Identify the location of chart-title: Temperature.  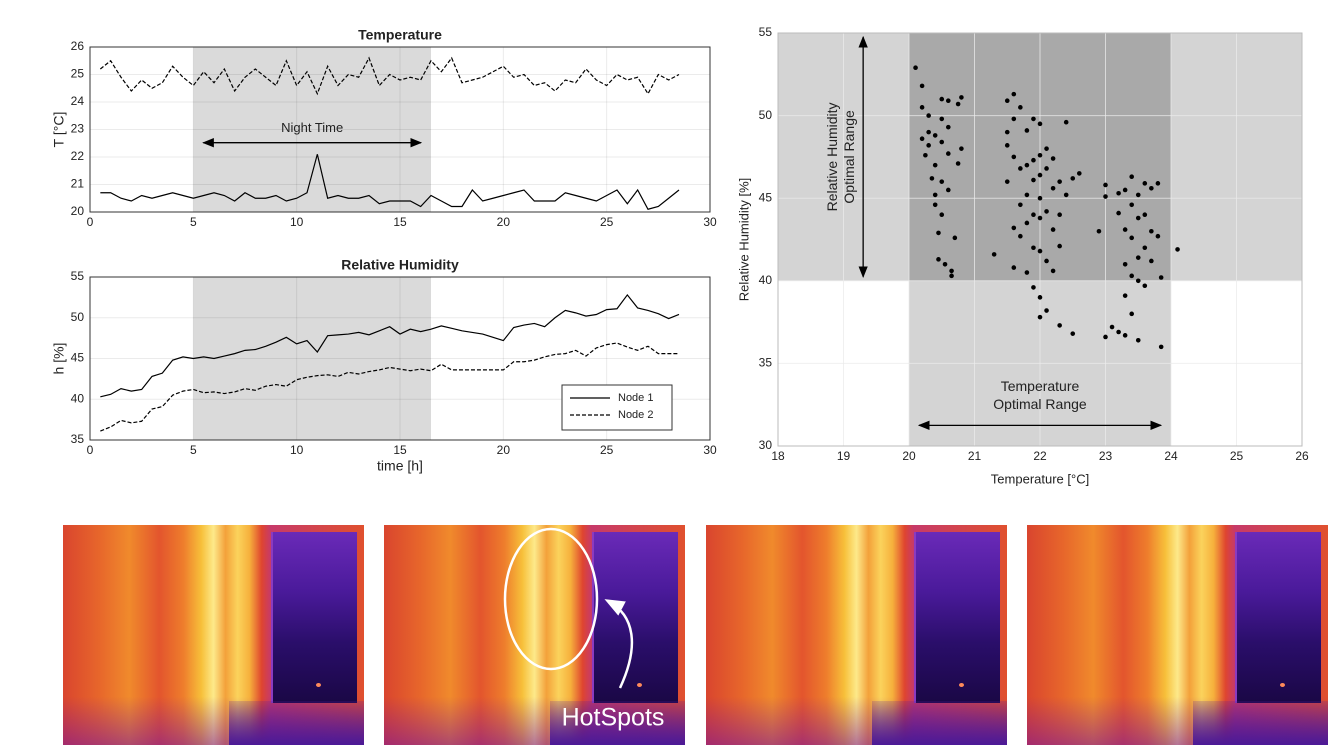
(400, 35).